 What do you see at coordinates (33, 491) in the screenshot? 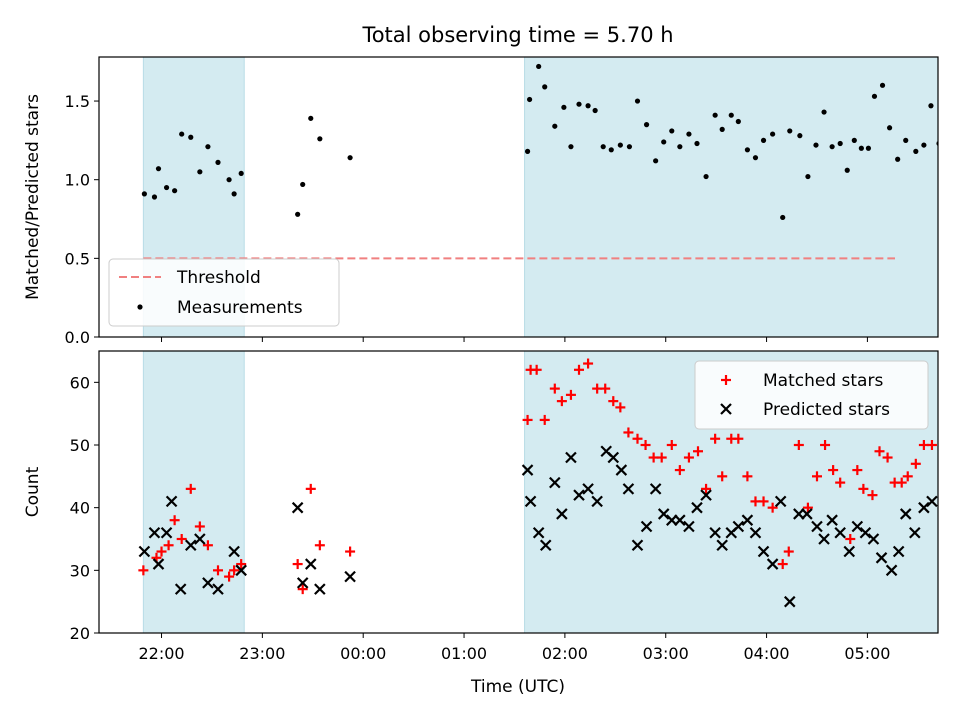
I see `bottom-y-axis-label: Count` at bounding box center [33, 491].